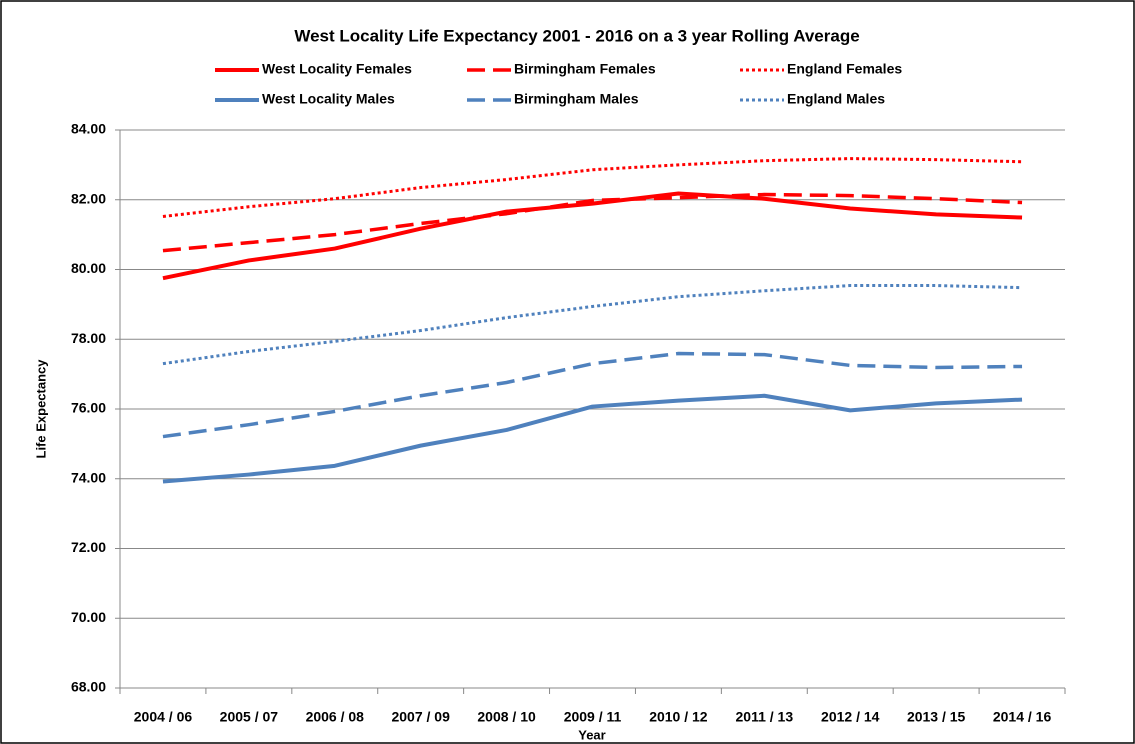 This screenshot has width=1135, height=744. Describe the element at coordinates (593, 717) in the screenshot. I see `x-tick-label: 2009 / 11` at that location.